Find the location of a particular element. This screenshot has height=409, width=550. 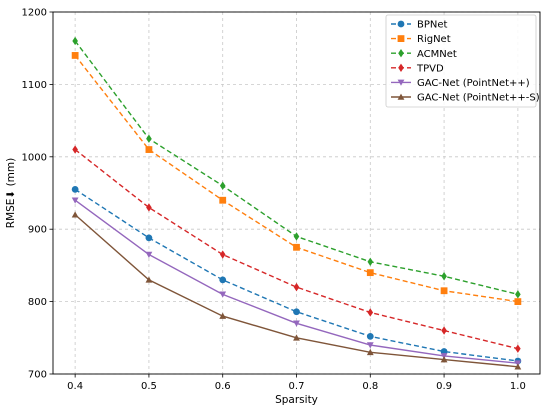

x-tick-label: 0.9 is located at coordinates (444, 386).